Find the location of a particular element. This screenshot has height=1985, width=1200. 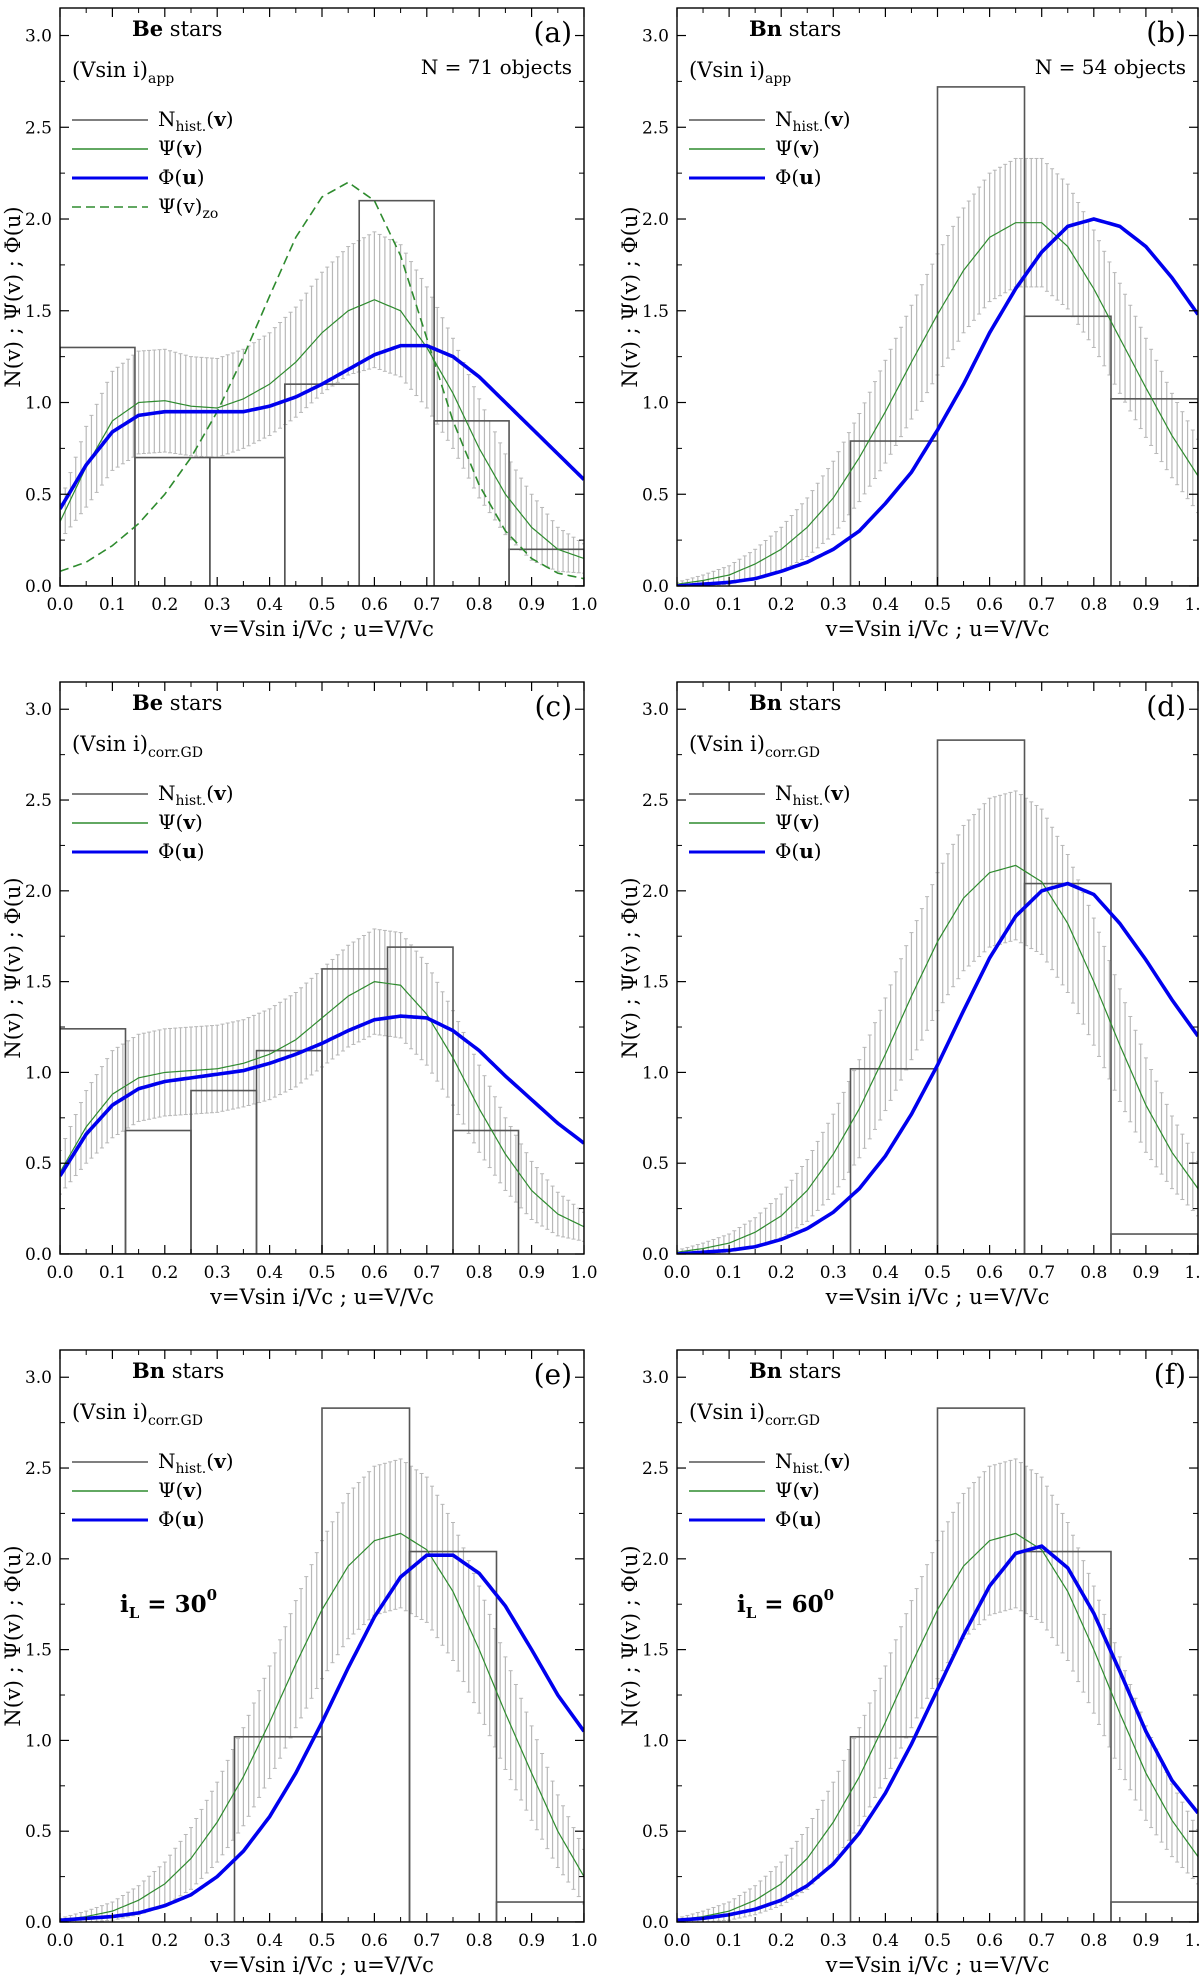

x-tick-label: 0.3 is located at coordinates (217, 1941).